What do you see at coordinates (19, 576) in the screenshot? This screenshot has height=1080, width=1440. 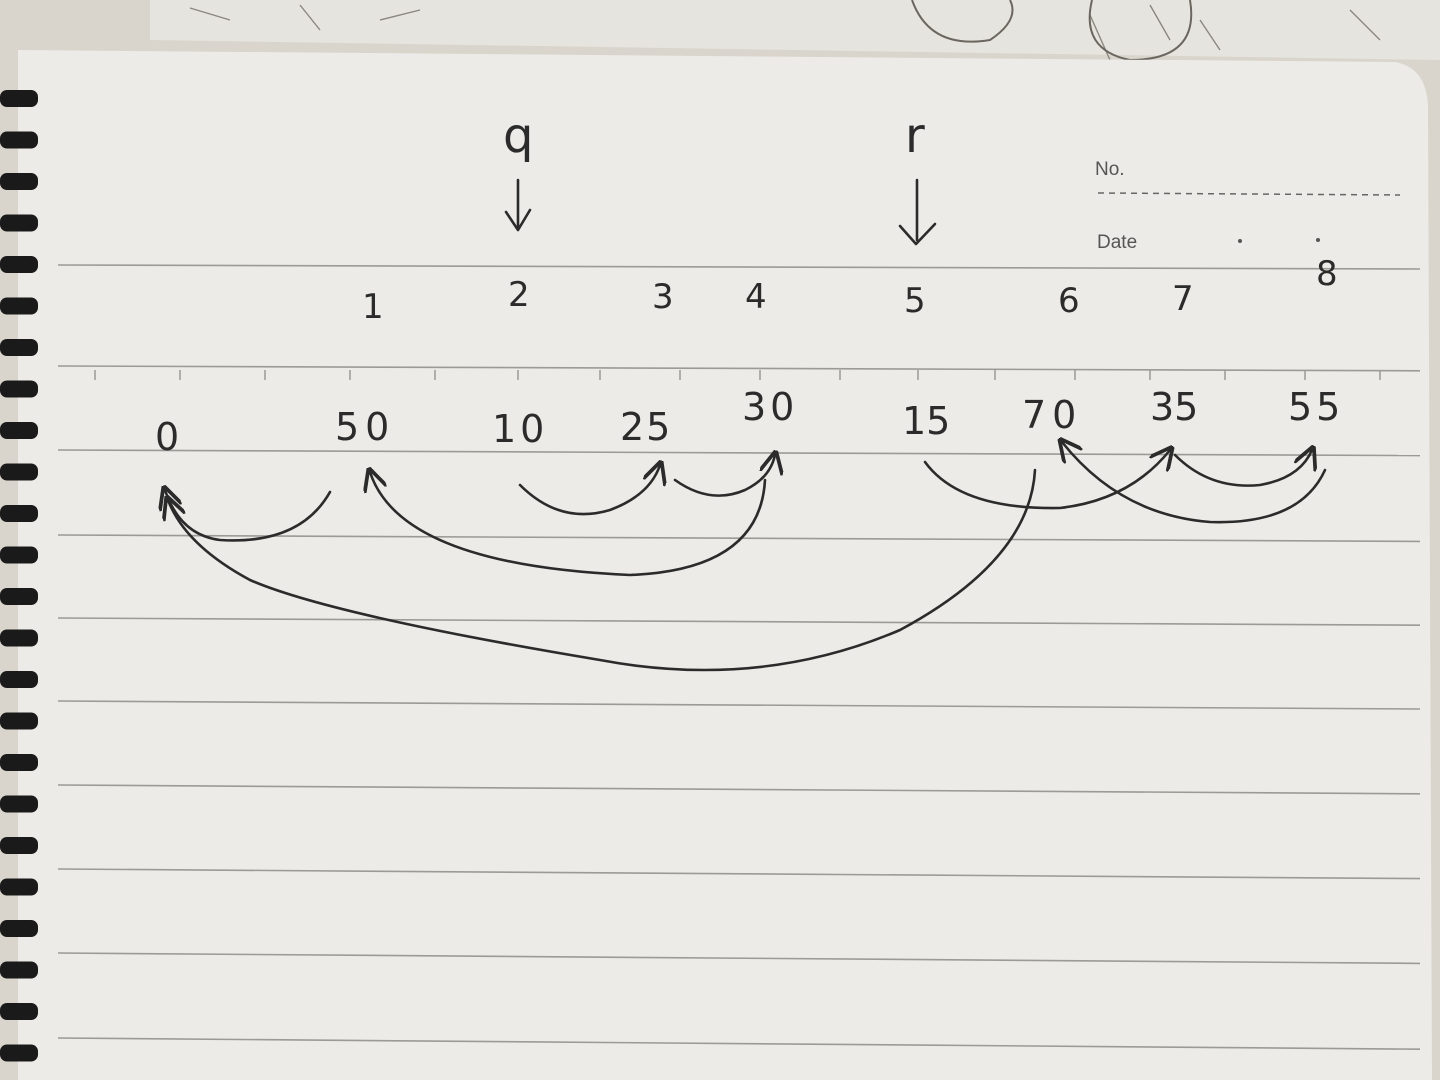 I see `spiral-binding-icon` at bounding box center [19, 576].